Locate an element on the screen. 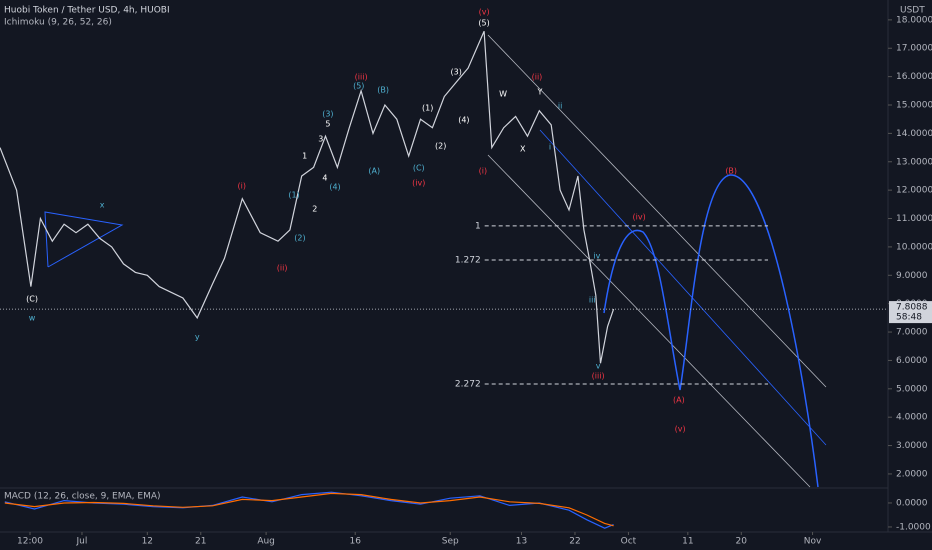 The height and width of the screenshot is (550, 932). x-tick-label: 21 is located at coordinates (200, 542).